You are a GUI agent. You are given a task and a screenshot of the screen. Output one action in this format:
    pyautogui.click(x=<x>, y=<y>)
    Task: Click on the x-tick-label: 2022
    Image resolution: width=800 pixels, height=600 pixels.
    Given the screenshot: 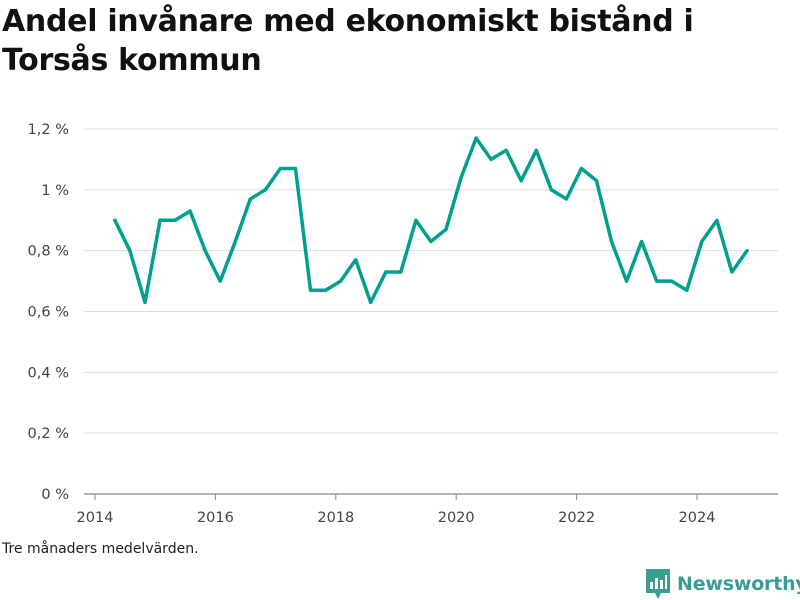 What is the action you would take?
    pyautogui.click(x=576, y=518)
    